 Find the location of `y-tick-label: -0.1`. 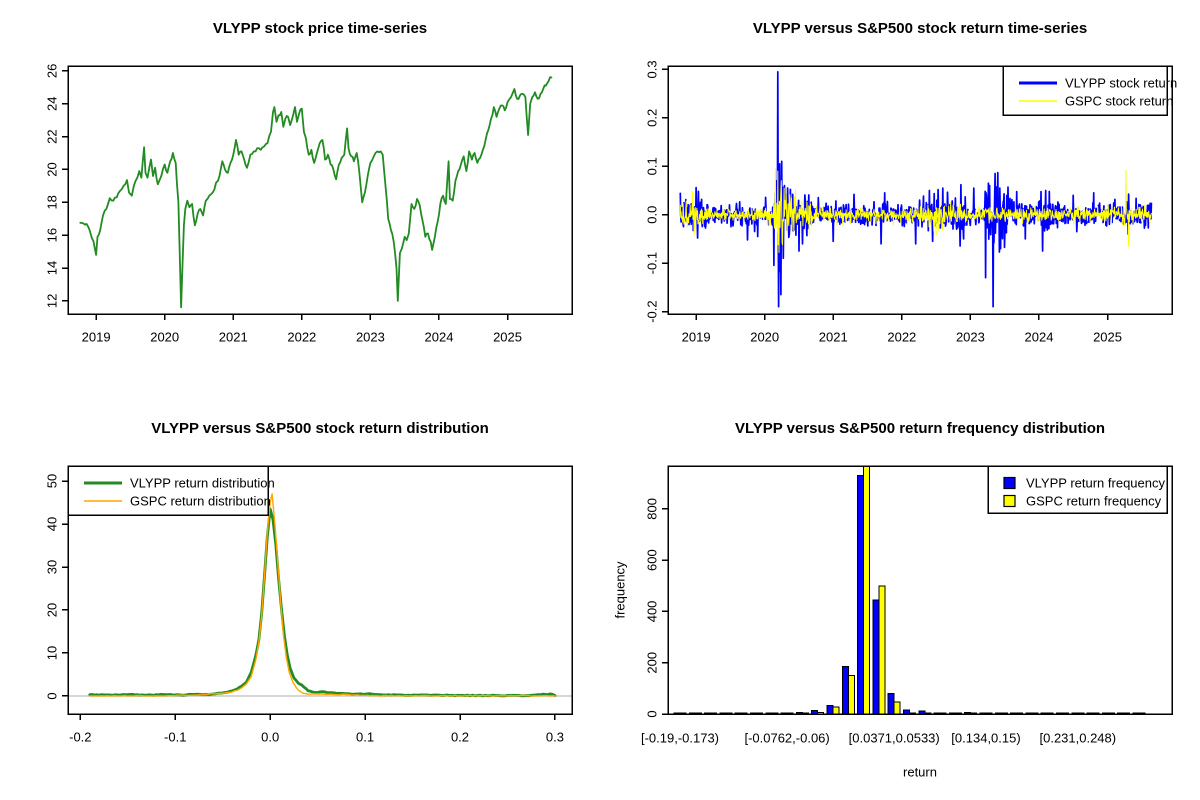

y-tick-label: -0.1 is located at coordinates (652, 263).